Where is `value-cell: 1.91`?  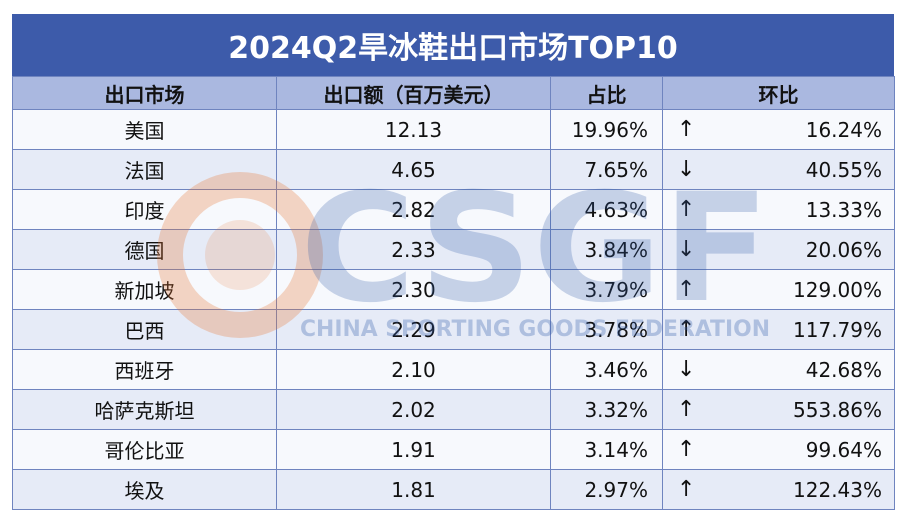
value-cell: 1.91 is located at coordinates (413, 449).